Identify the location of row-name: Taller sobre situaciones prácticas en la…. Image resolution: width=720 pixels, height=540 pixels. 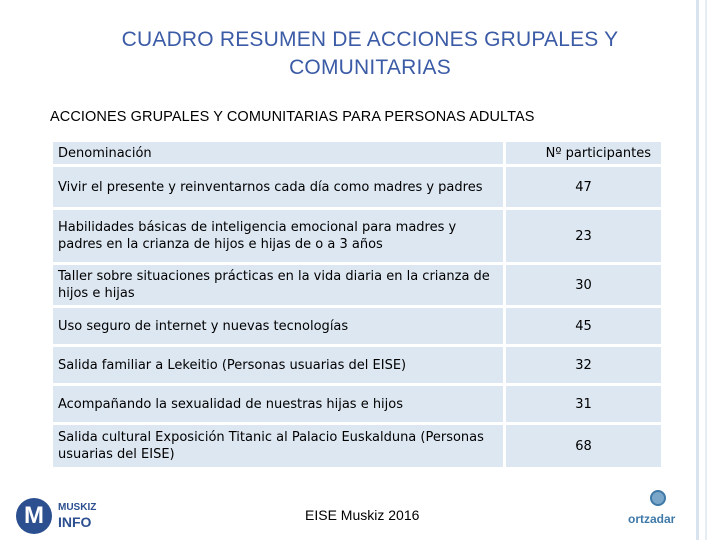
(278, 285).